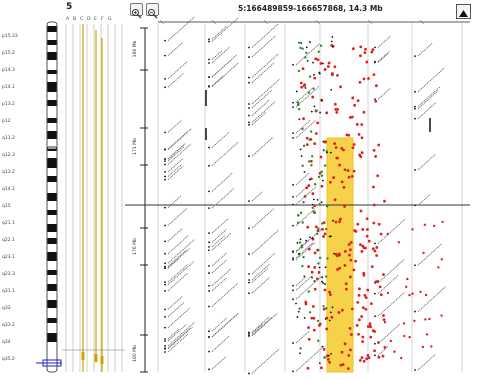  Describe the element at coordinates (152, 11) in the screenshot. I see `zoom-out-button` at that location.